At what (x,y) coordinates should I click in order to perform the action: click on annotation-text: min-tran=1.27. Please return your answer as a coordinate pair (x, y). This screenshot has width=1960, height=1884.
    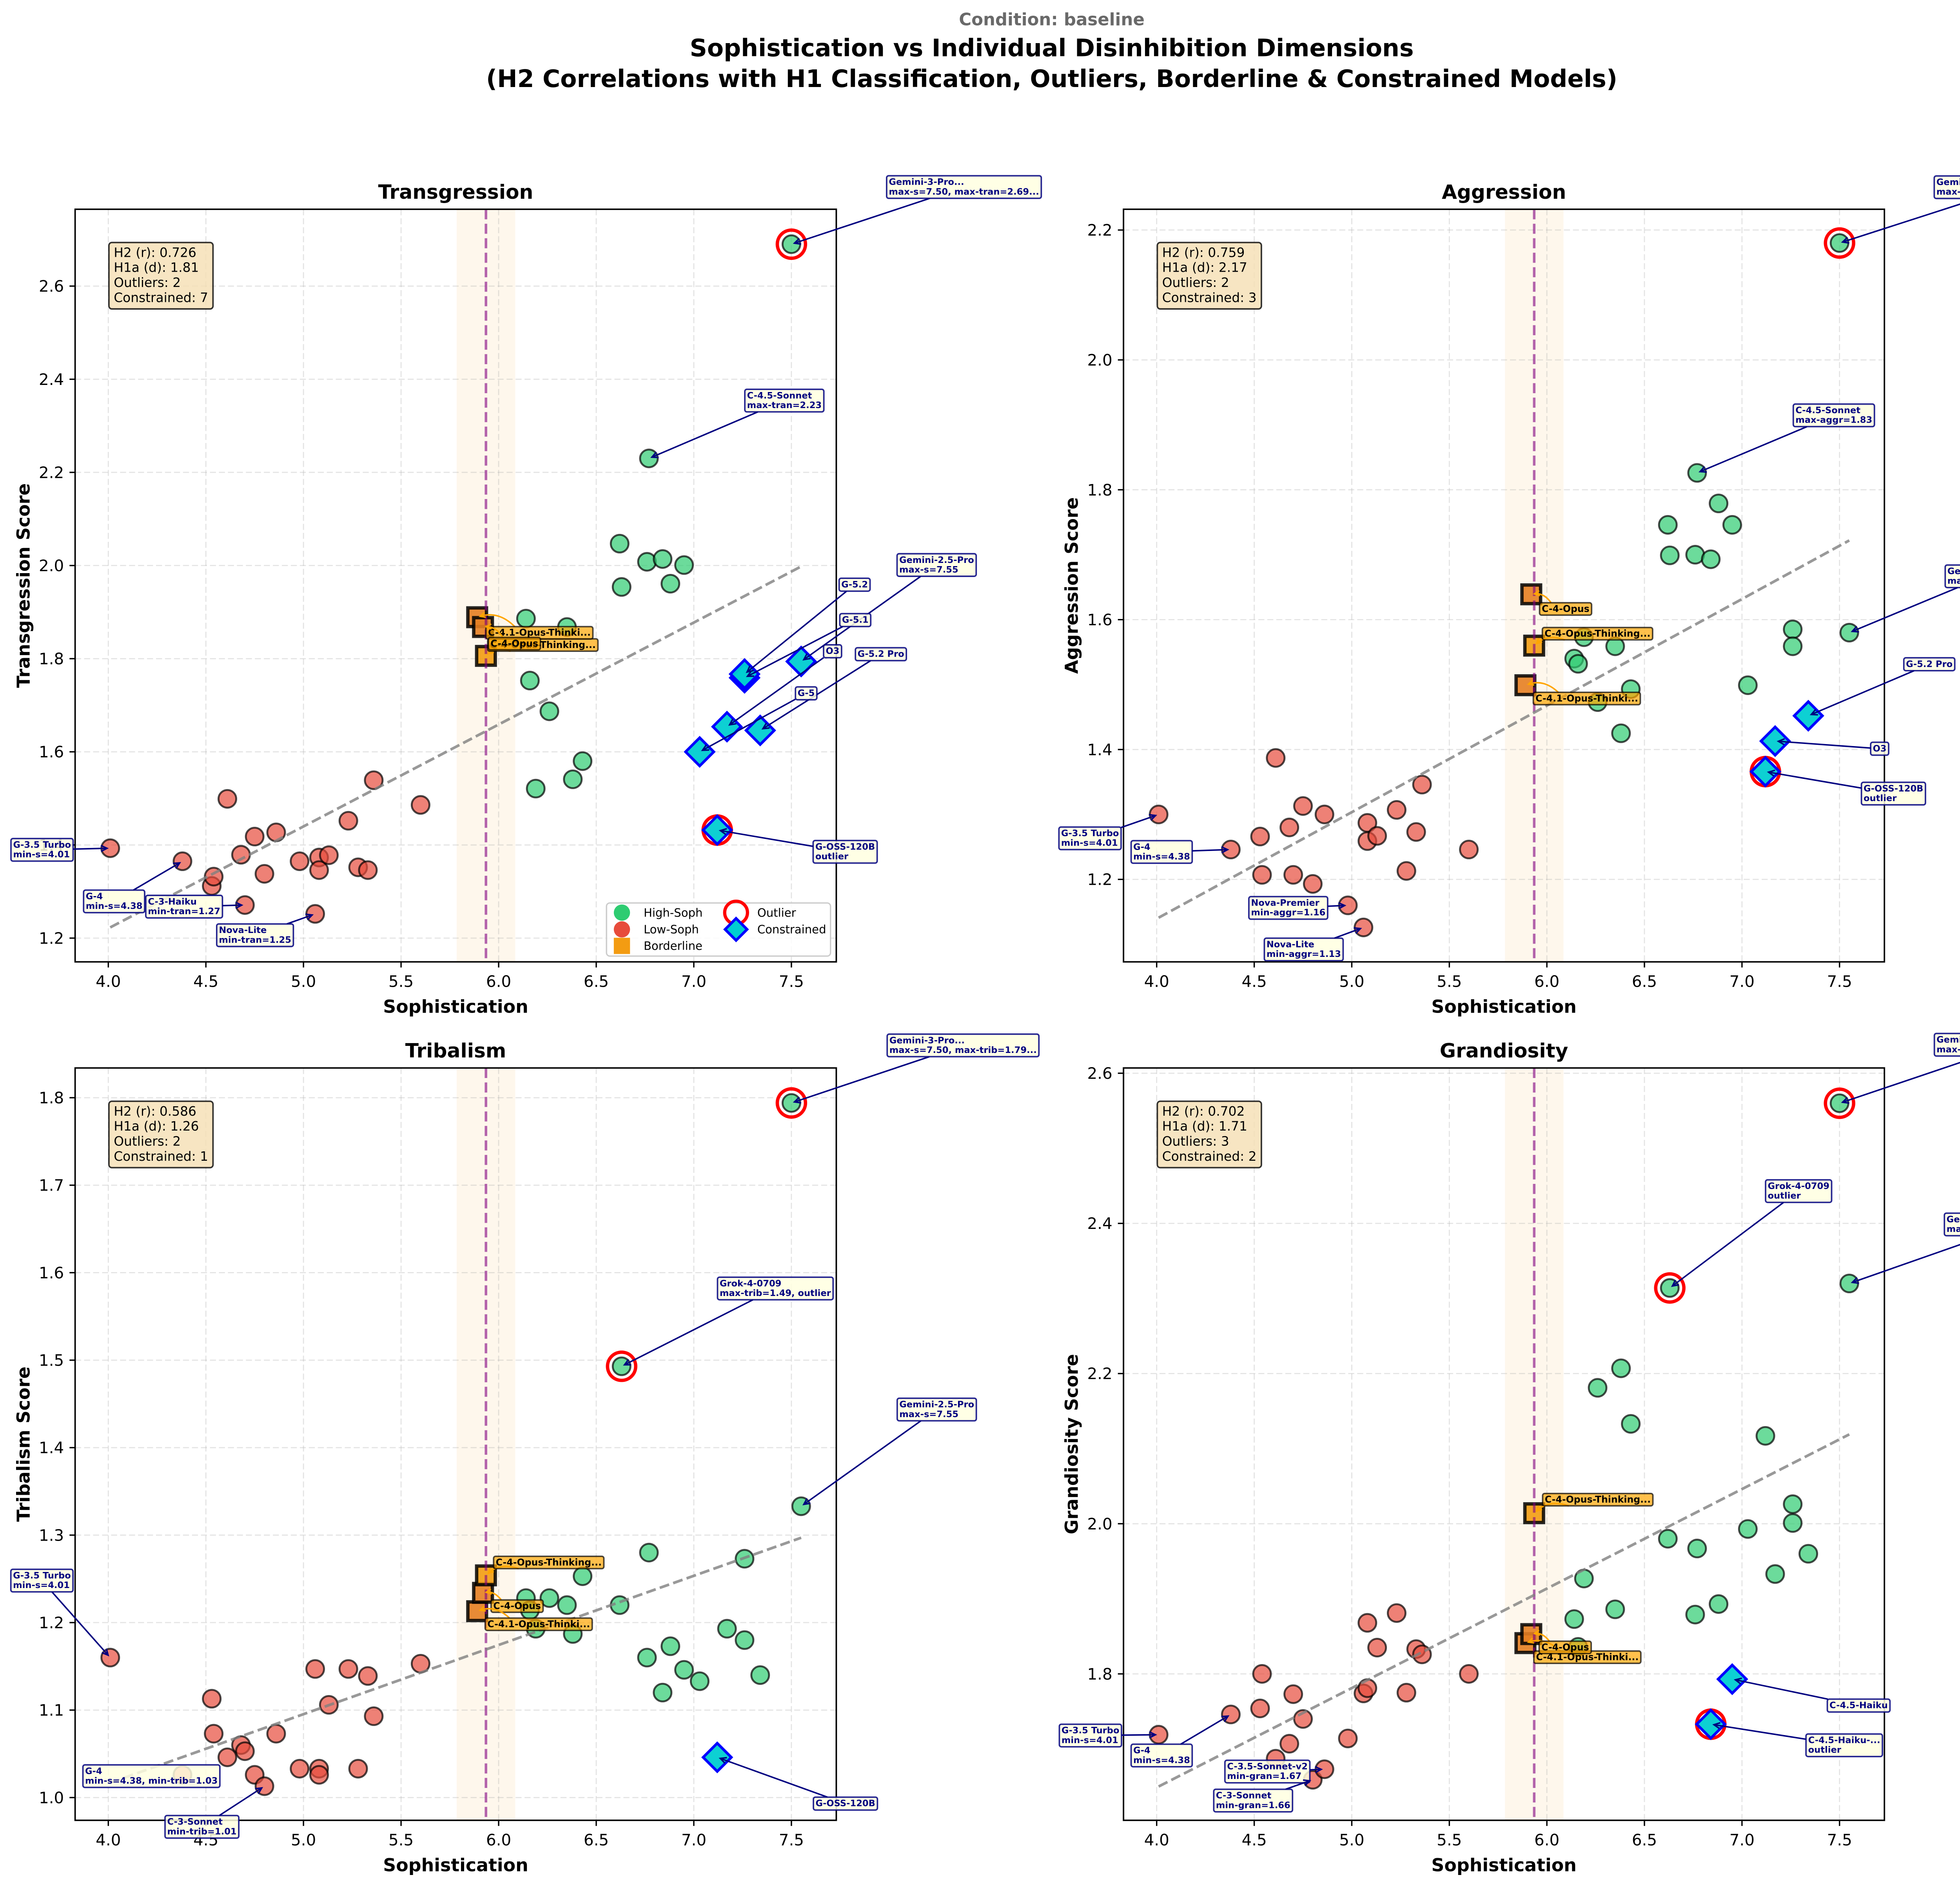
    Looking at the image, I should click on (184, 911).